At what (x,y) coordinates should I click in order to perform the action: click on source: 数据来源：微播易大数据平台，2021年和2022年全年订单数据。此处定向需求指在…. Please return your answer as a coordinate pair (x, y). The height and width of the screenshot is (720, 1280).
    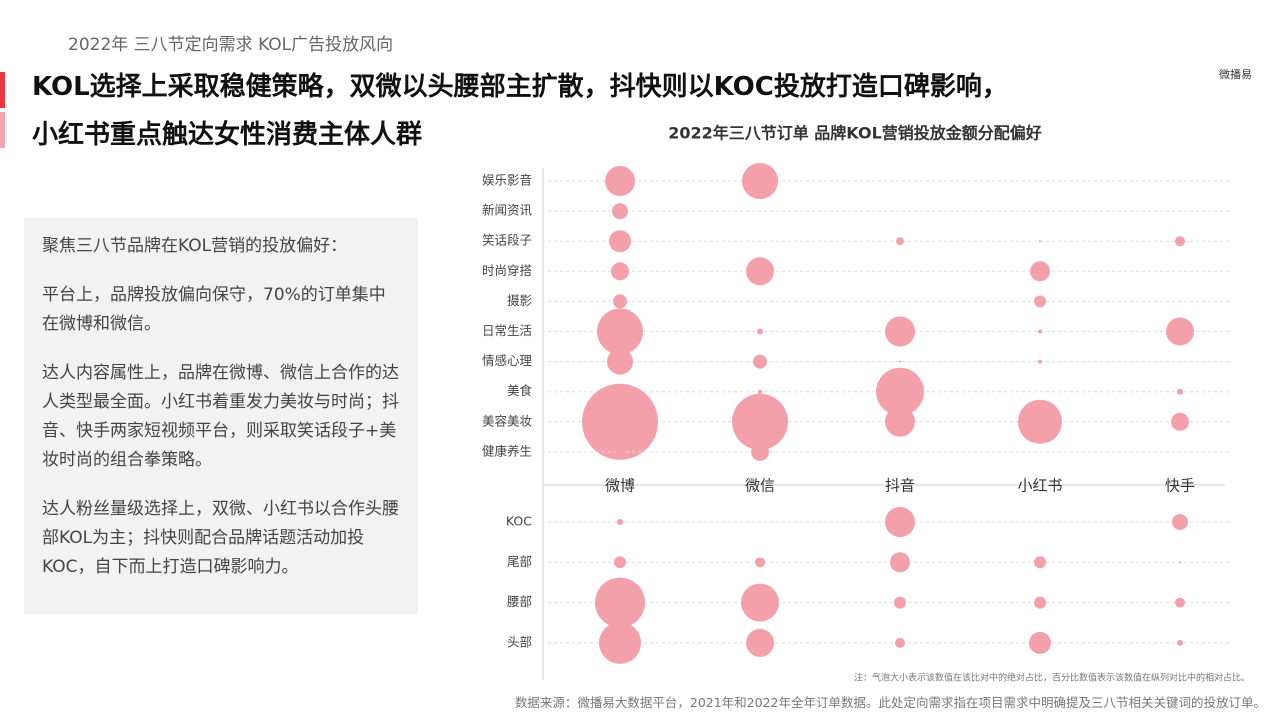
    Looking at the image, I should click on (890, 702).